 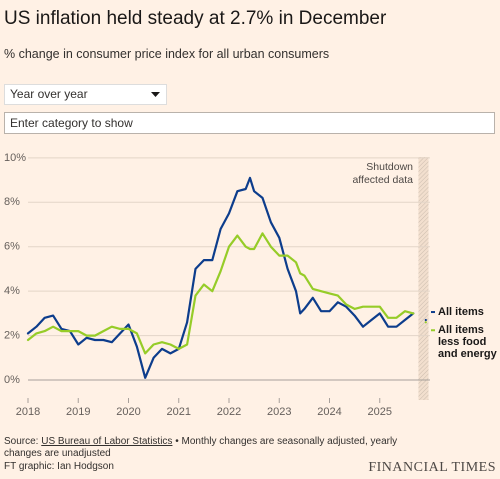 What do you see at coordinates (467, 342) in the screenshot?
I see `legend-label: All items less food and energy` at bounding box center [467, 342].